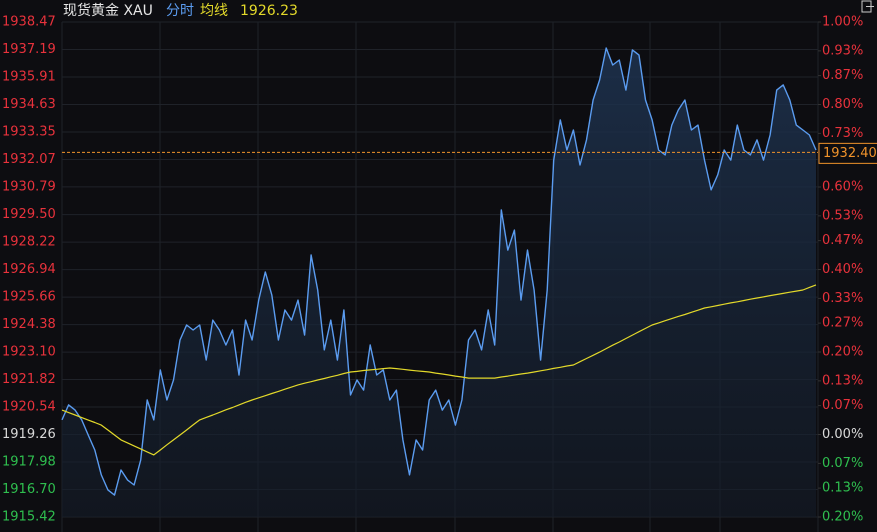 The height and width of the screenshot is (532, 877). Describe the element at coordinates (29, 214) in the screenshot. I see `y-tick-label: 1929.50` at that location.